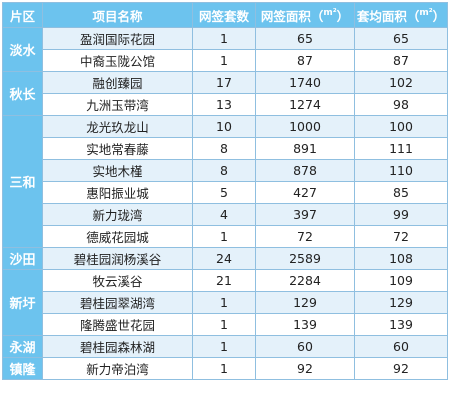  I want to click on table-row: 秋长 融创臻园 17 1740 102, so click(225, 93).